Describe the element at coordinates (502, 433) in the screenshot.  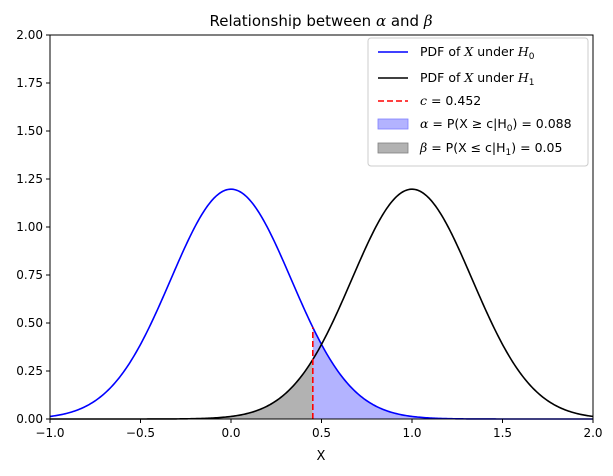
I see `x-tick-label: 1.5` at that location.